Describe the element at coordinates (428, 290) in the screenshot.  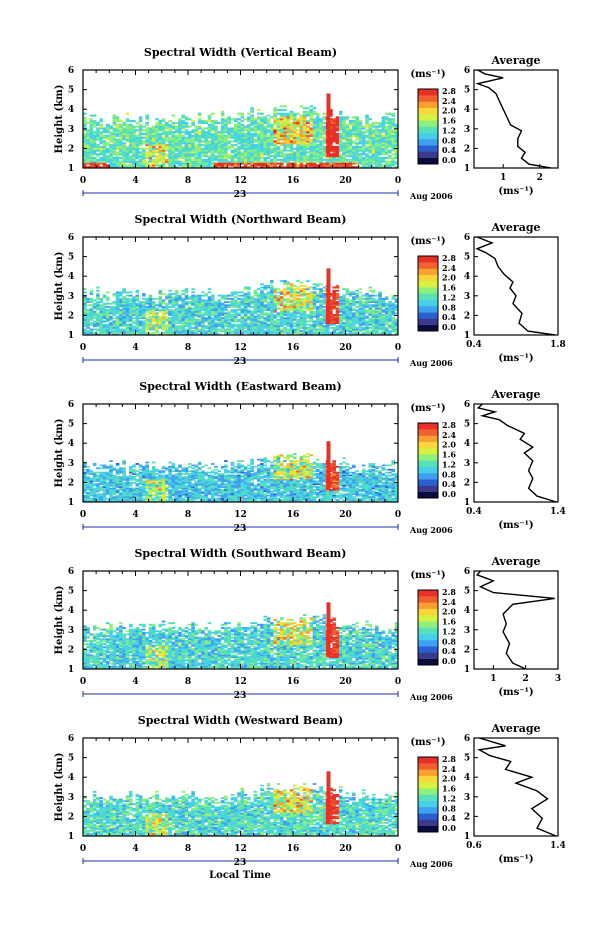
I see `colorbar-swatch` at that location.